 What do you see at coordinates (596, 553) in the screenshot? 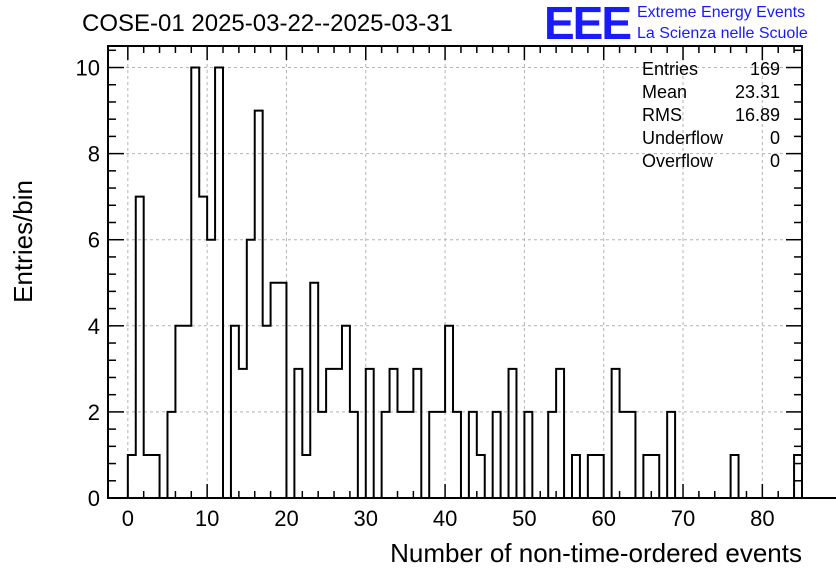
I see `x-axis-label: Number of non-time-ordered events` at bounding box center [596, 553].